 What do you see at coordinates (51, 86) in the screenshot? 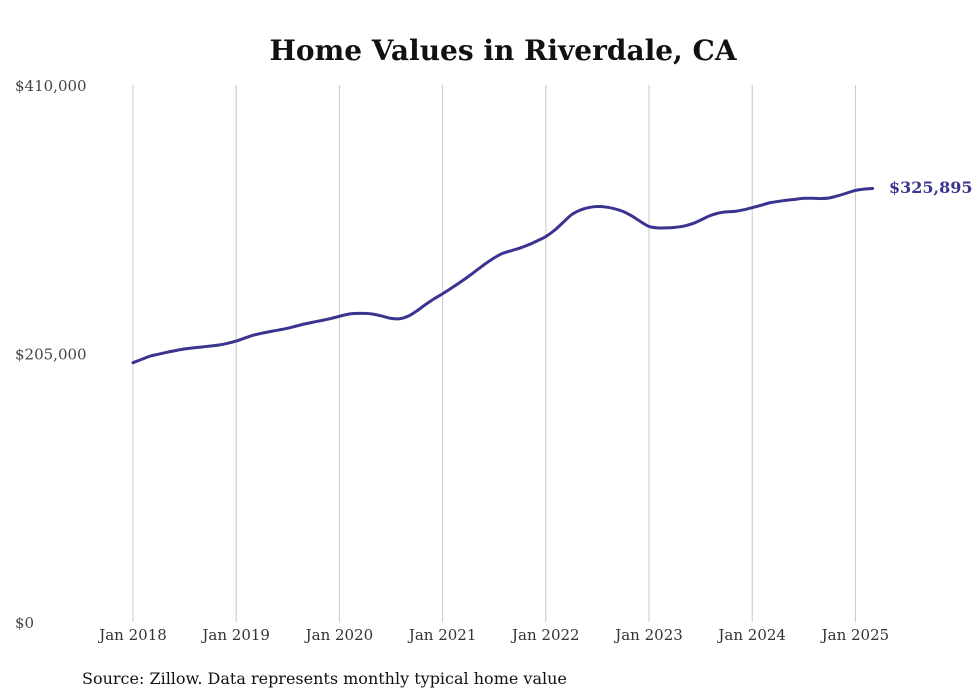
I see `y-tick-label: $410,000` at bounding box center [51, 86].